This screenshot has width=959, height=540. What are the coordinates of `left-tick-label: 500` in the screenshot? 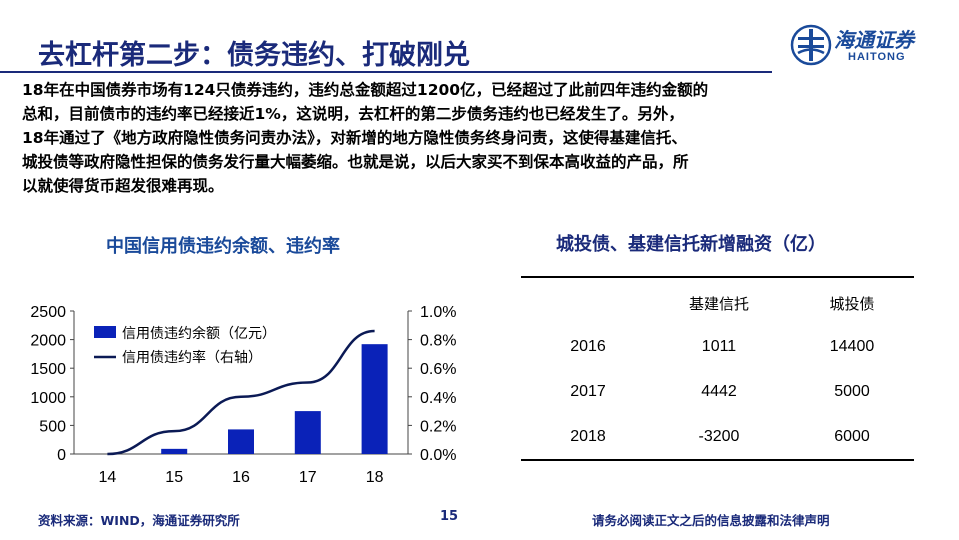 It's located at (52, 426).